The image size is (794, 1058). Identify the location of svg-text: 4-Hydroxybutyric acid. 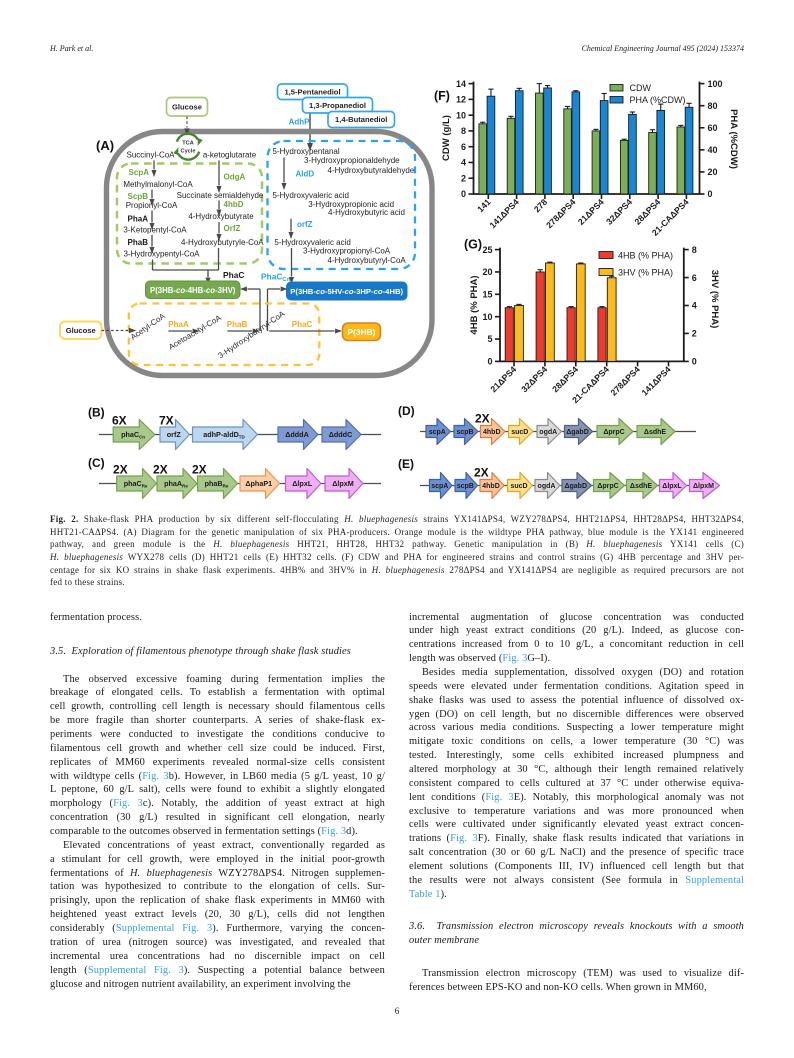
(366, 212).